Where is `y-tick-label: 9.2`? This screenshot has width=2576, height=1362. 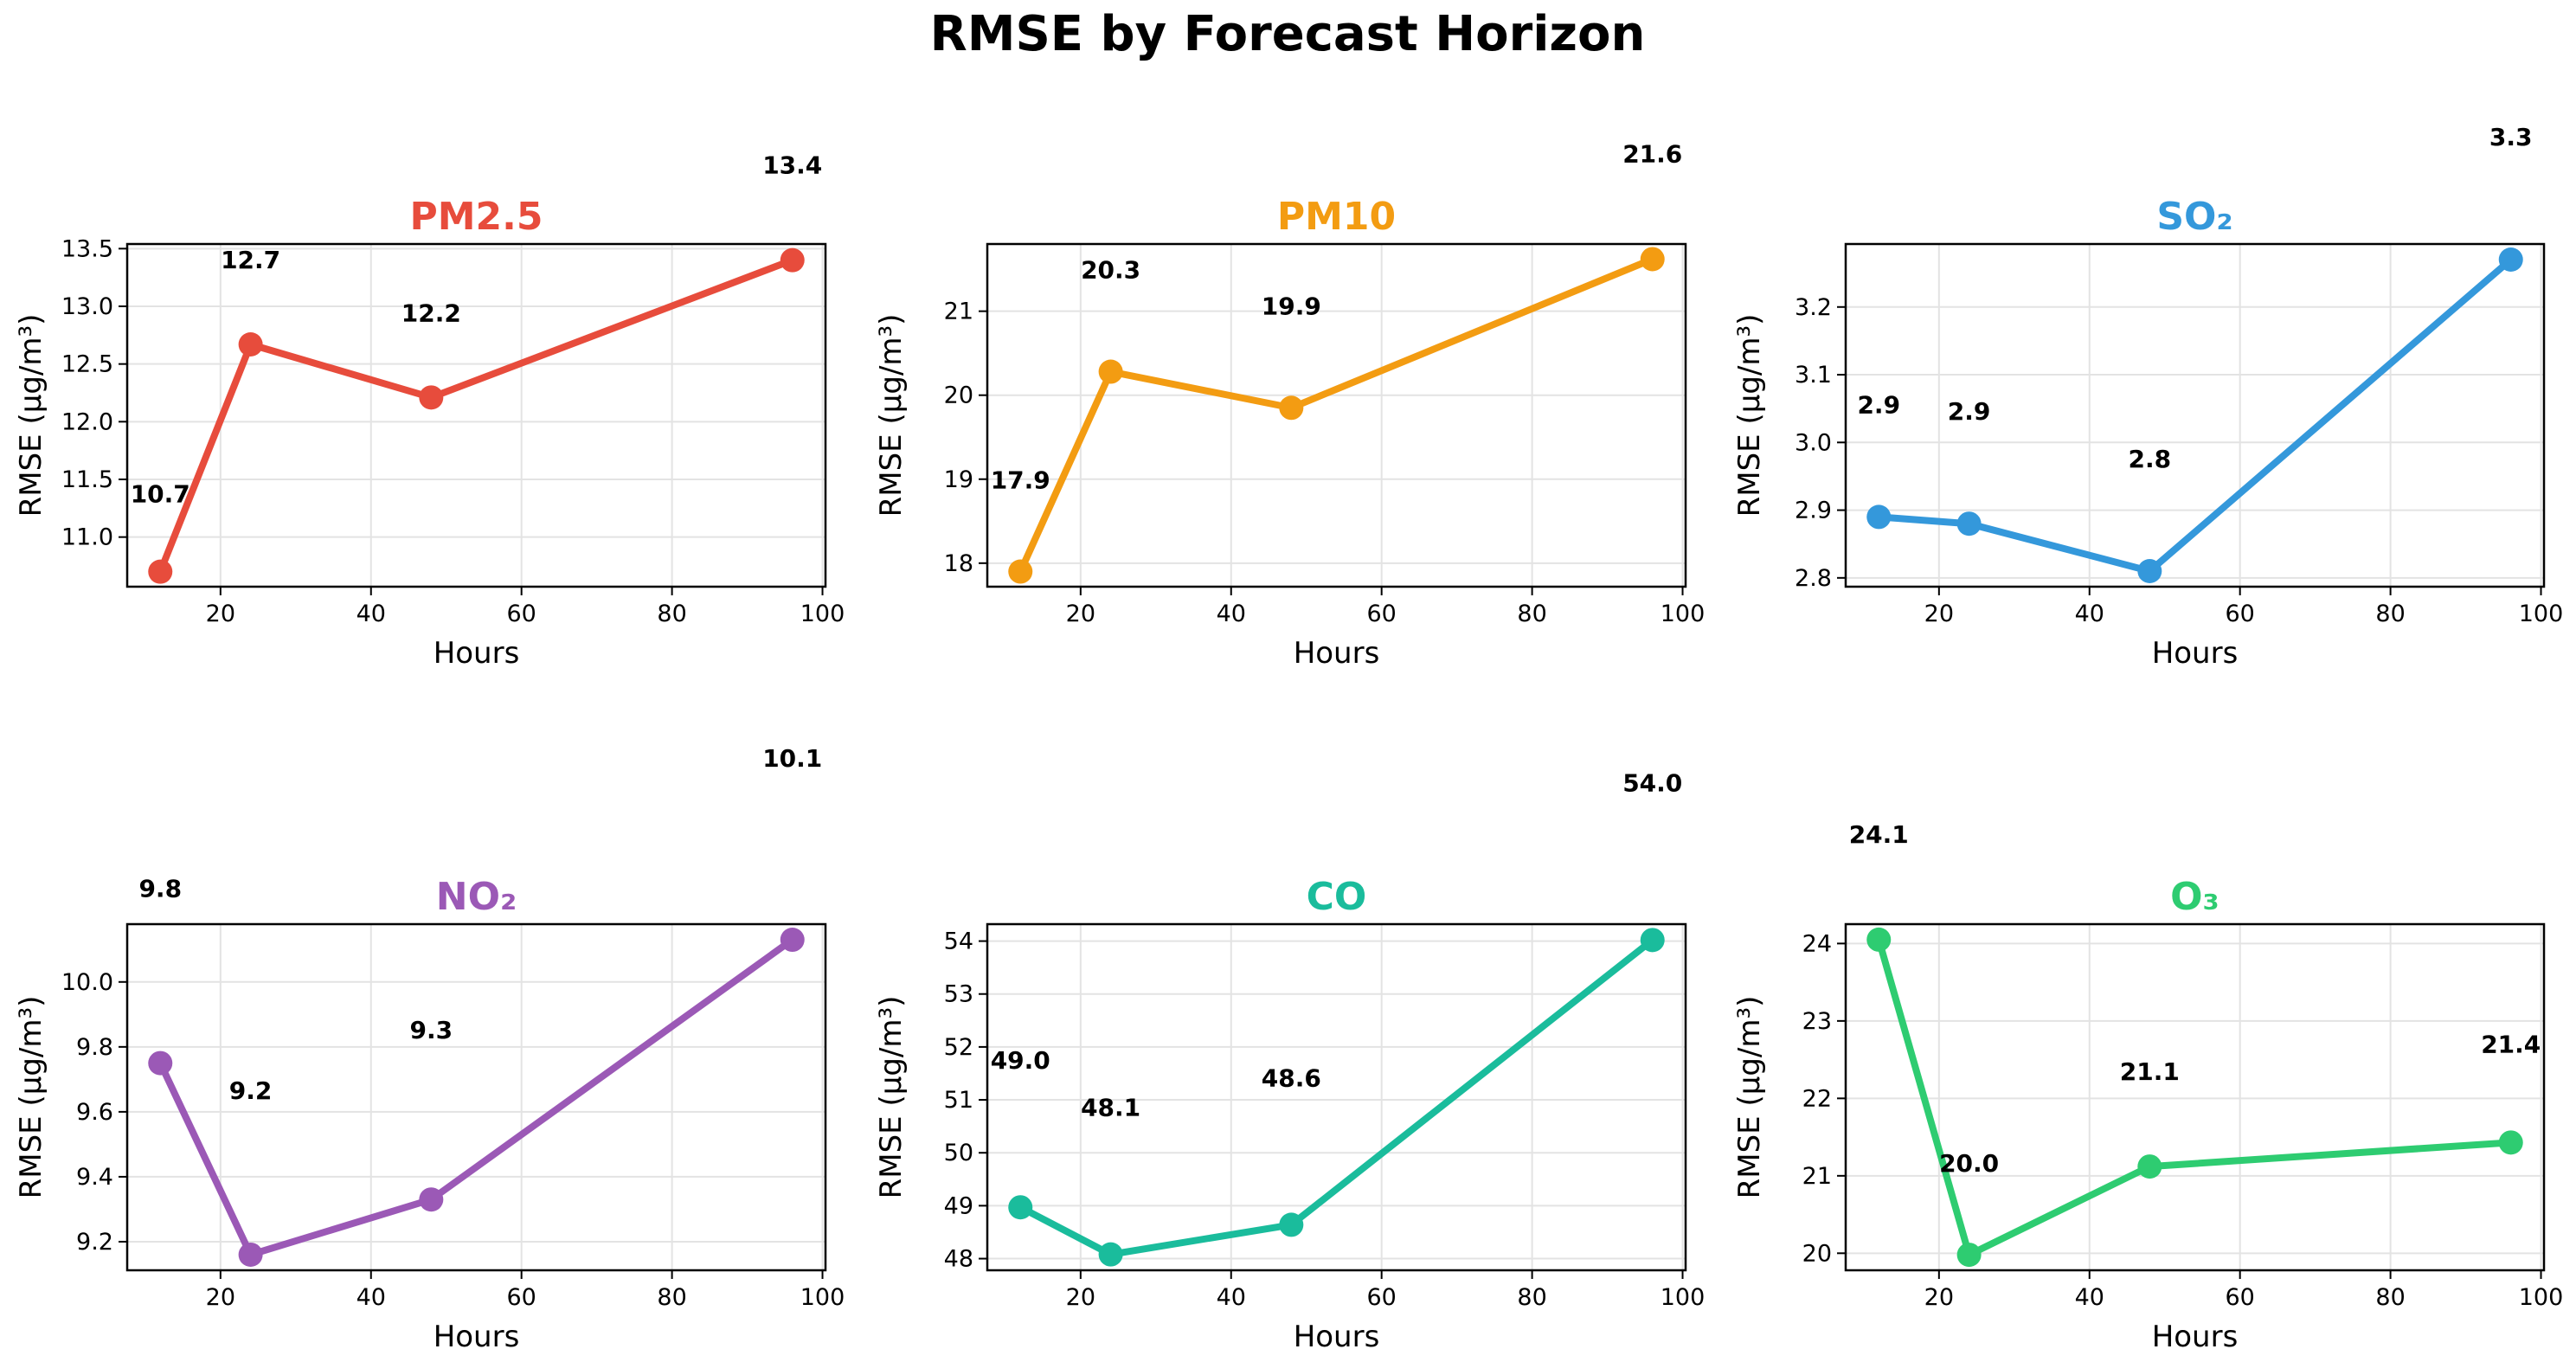 y-tick-label: 9.2 is located at coordinates (95, 1243).